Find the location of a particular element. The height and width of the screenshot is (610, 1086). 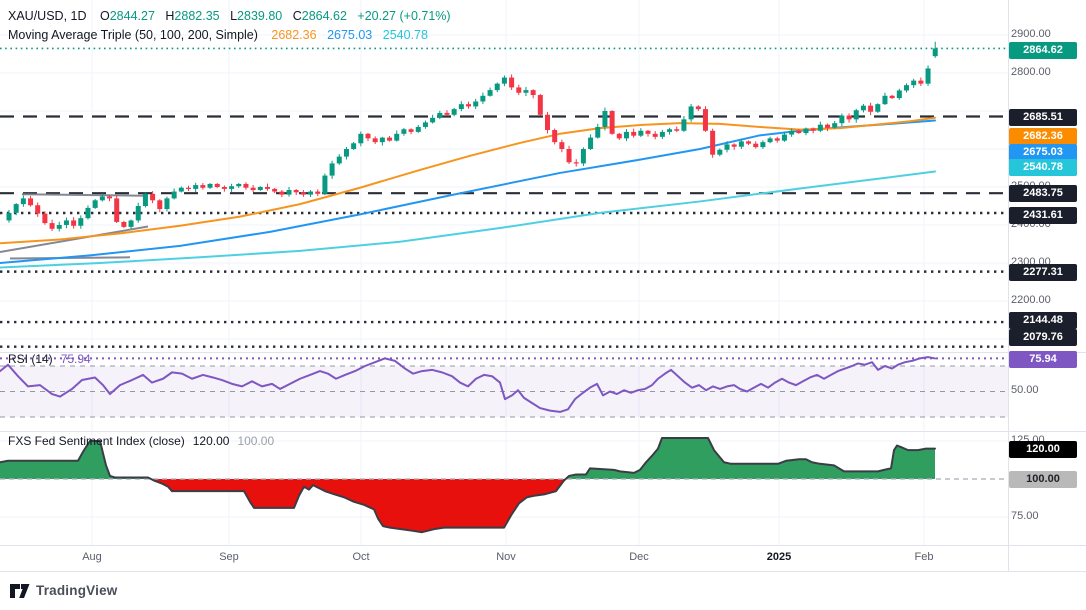

rsi-value: 75.94 is located at coordinates (75, 359).